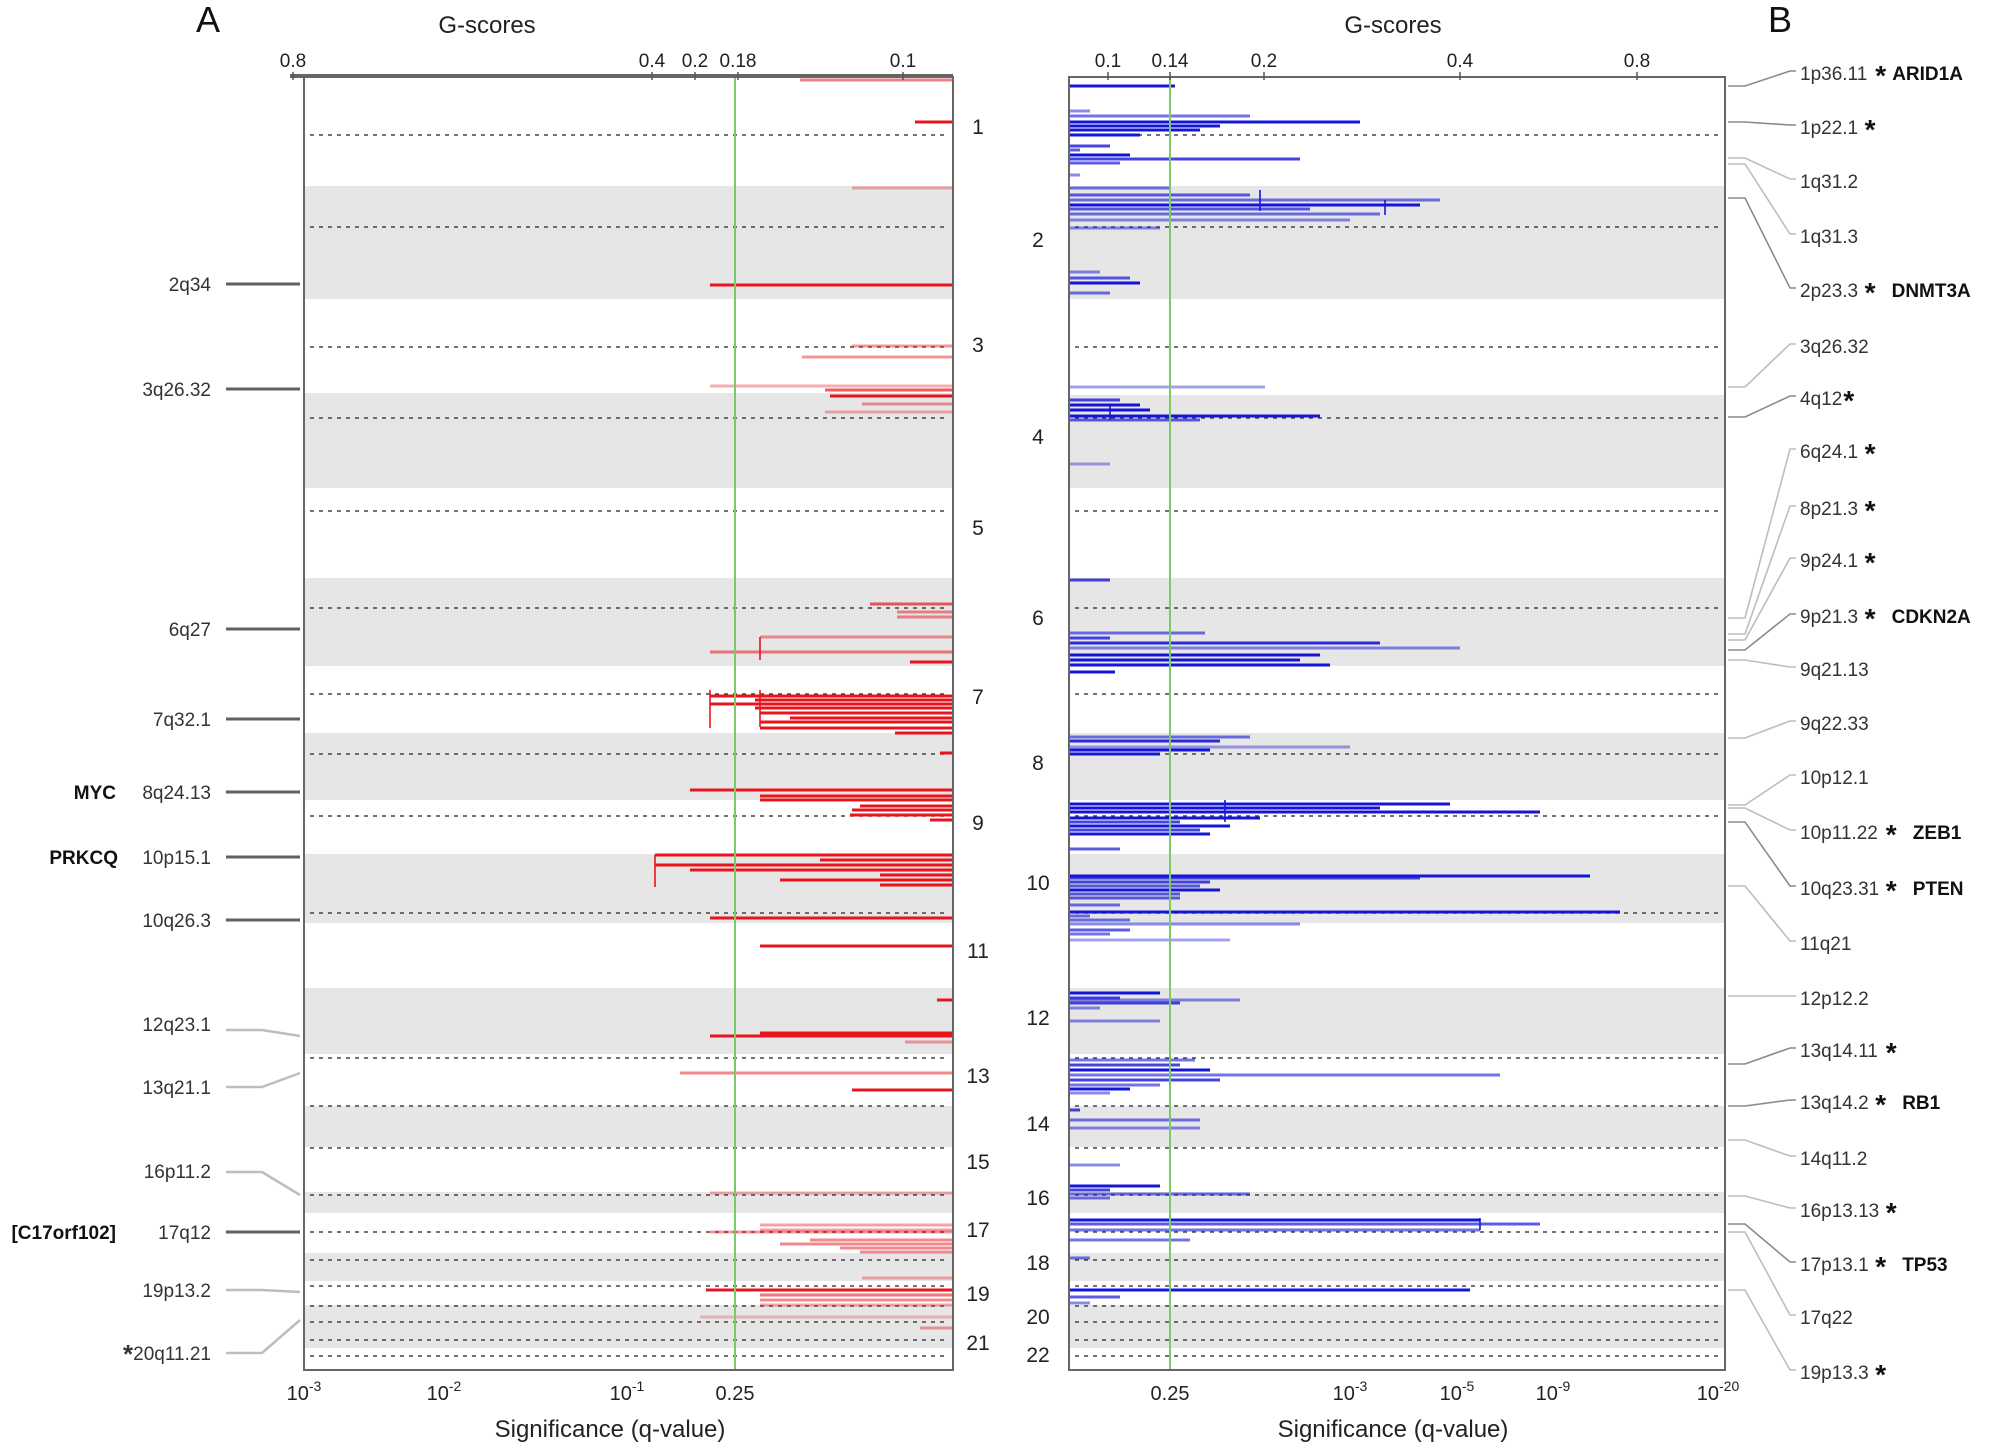 The height and width of the screenshot is (1445, 1999). What do you see at coordinates (1780, 20) in the screenshot?
I see `panel-b-label: B` at bounding box center [1780, 20].